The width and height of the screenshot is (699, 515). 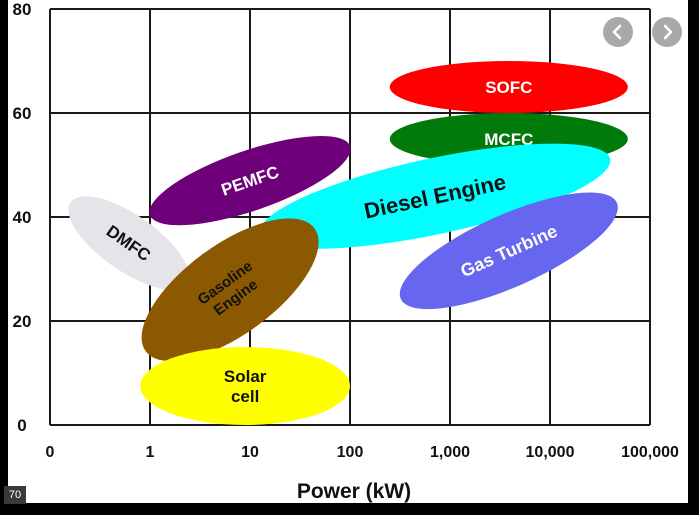 What do you see at coordinates (550, 452) in the screenshot?
I see `x-tick-label: 10,000` at bounding box center [550, 452].